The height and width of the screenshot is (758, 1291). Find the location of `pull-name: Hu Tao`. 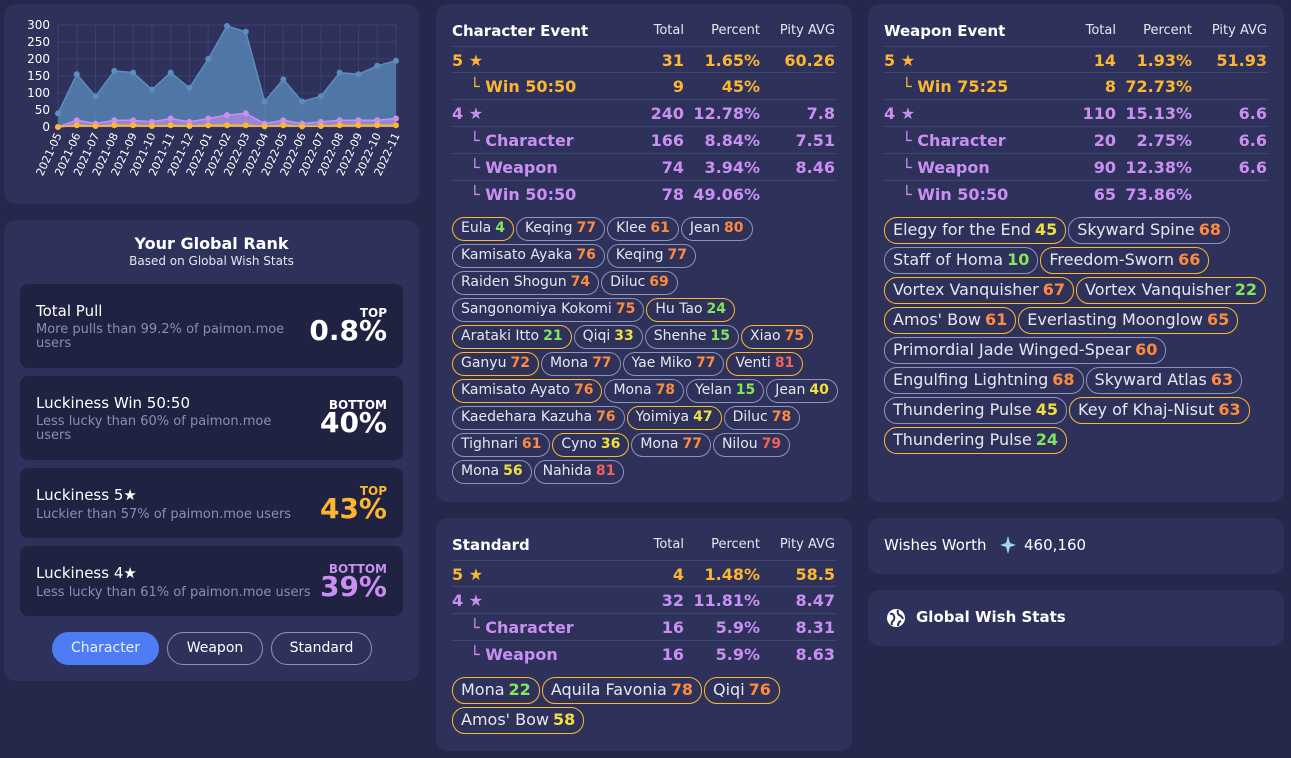

pull-name: Hu Tao is located at coordinates (679, 309).